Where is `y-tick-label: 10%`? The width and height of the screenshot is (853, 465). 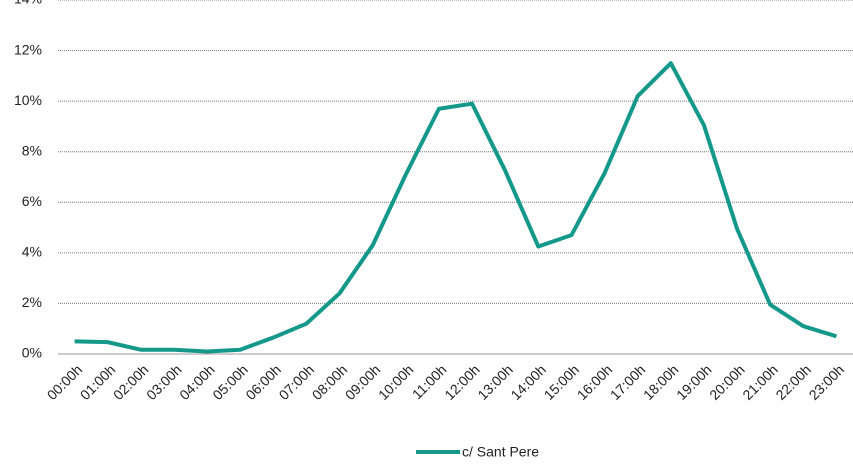 y-tick-label: 10% is located at coordinates (28, 100).